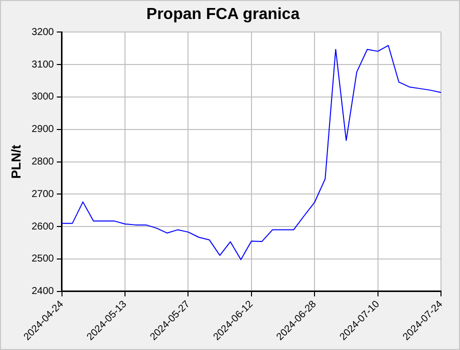  I want to click on y-tick-label: 2800, so click(43, 162).